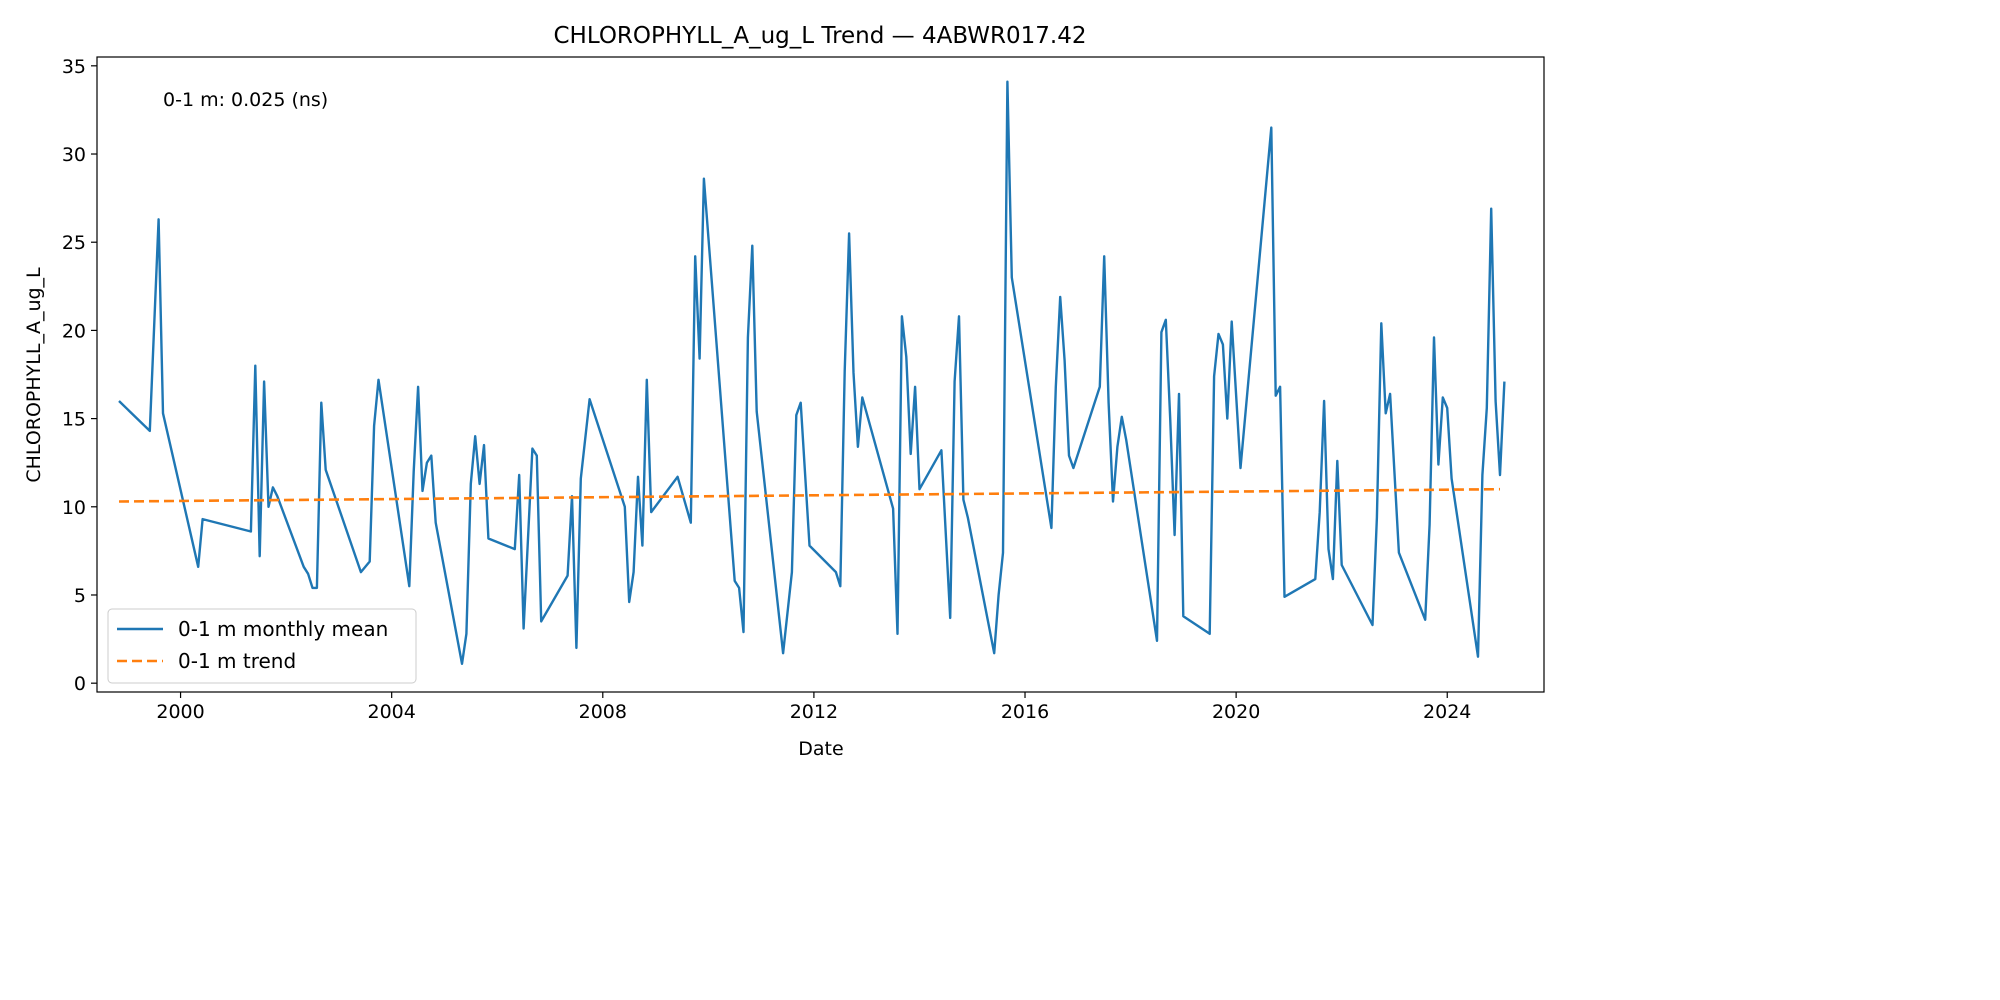 This screenshot has width=2000, height=1000. Describe the element at coordinates (74, 331) in the screenshot. I see `y-tick-label: 20` at that location.